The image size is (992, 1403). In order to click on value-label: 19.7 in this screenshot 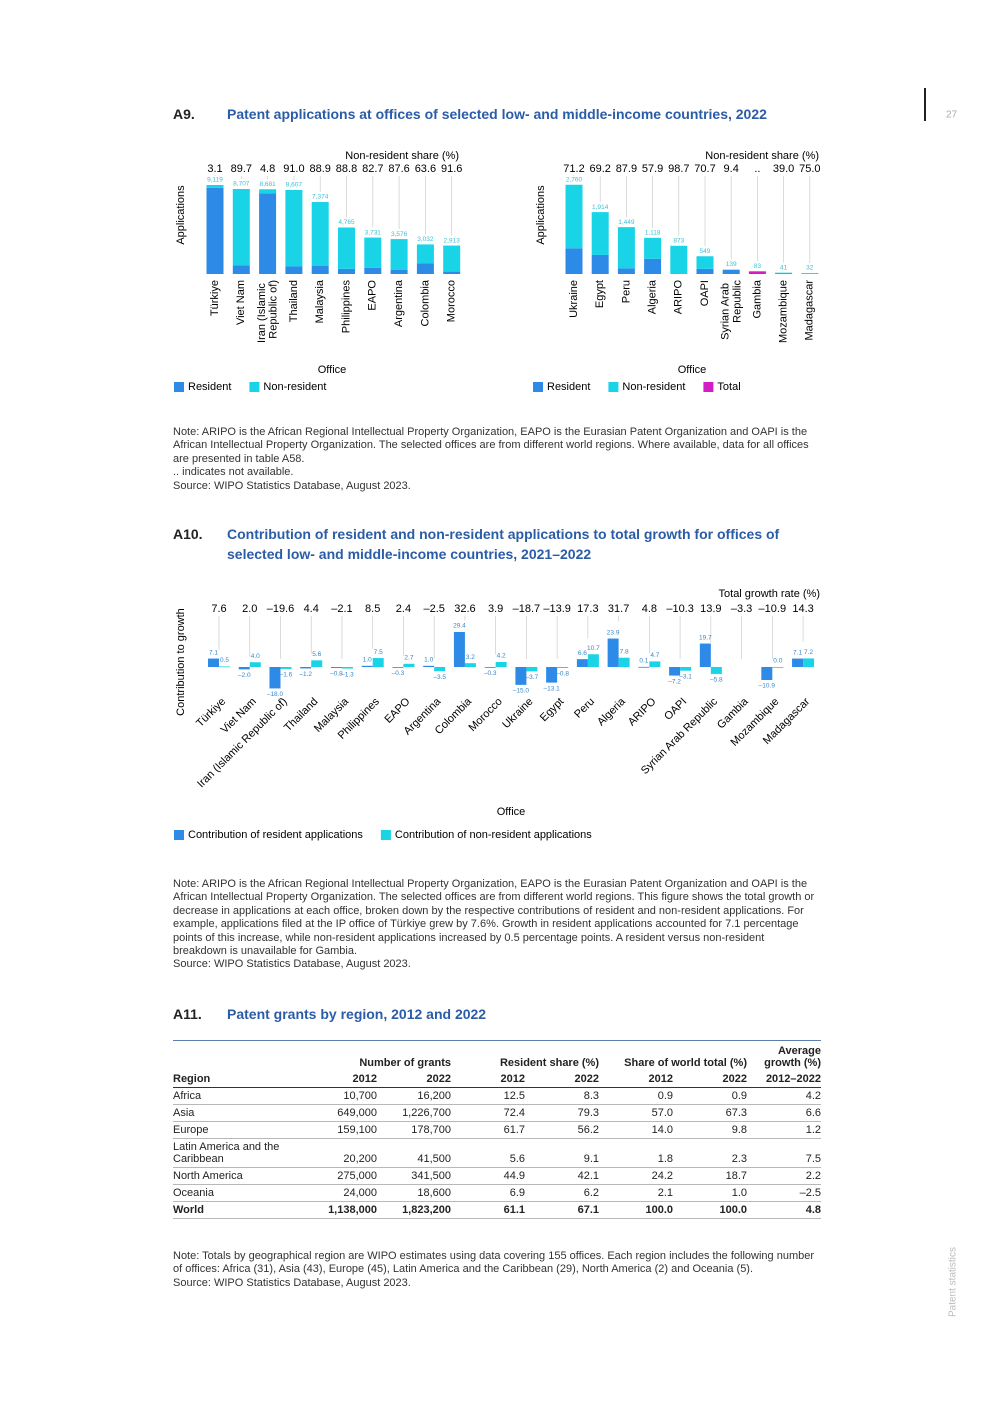, I will do `click(705, 637)`.